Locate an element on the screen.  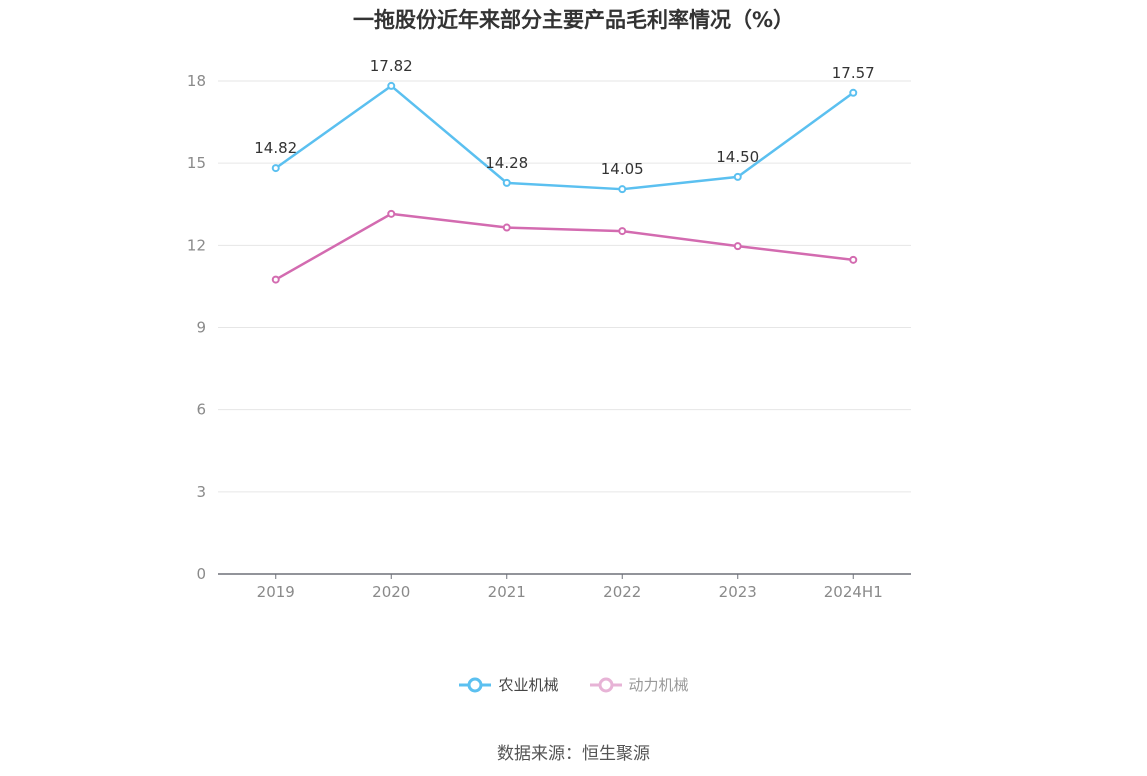
legend-marker-agri-icon is located at coordinates (475, 684).